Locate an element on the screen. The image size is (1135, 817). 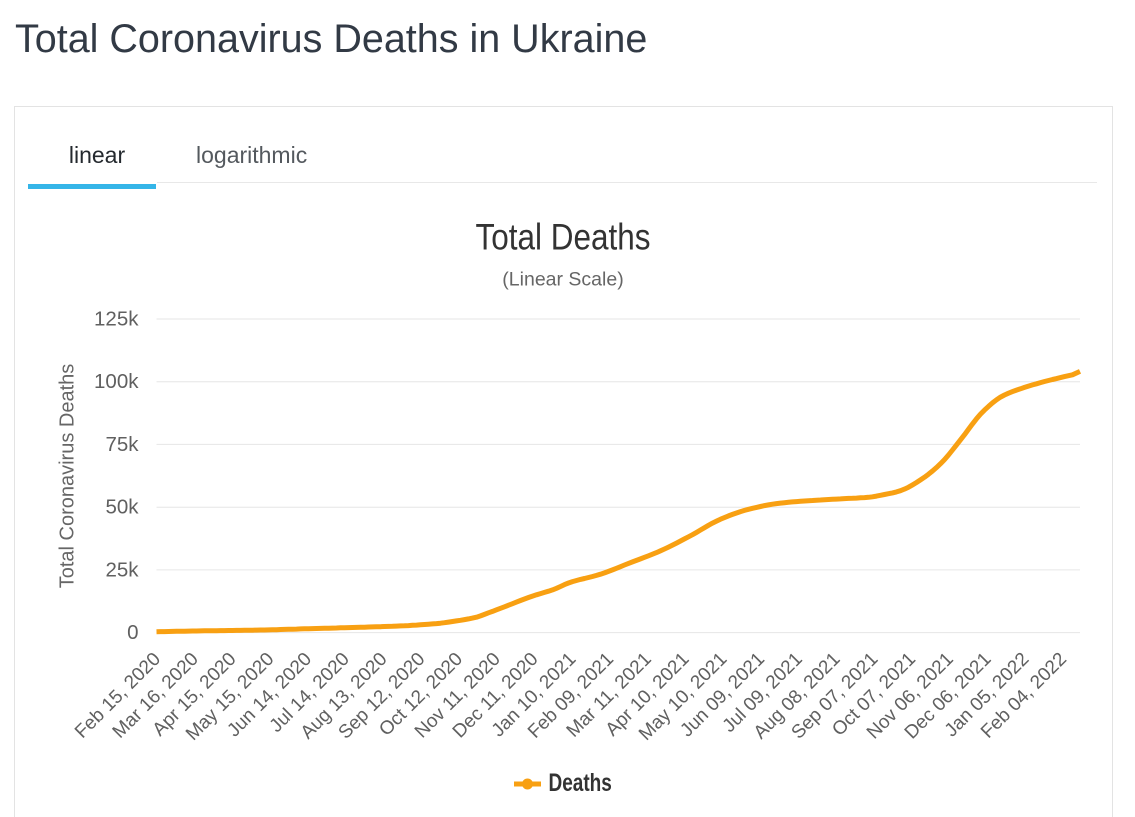
svg-text: (Linear Scale) is located at coordinates (562, 280).